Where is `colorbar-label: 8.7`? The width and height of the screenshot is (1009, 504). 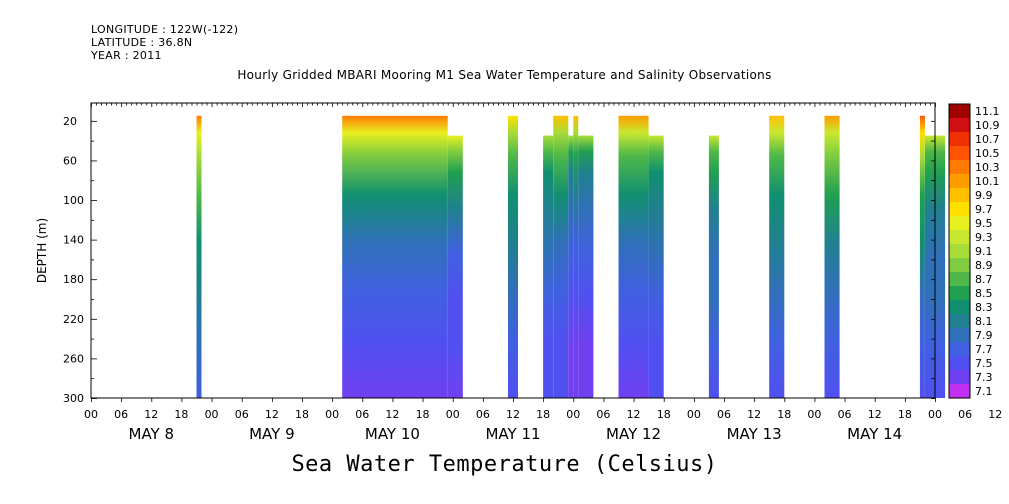 colorbar-label: 8.7 is located at coordinates (984, 279).